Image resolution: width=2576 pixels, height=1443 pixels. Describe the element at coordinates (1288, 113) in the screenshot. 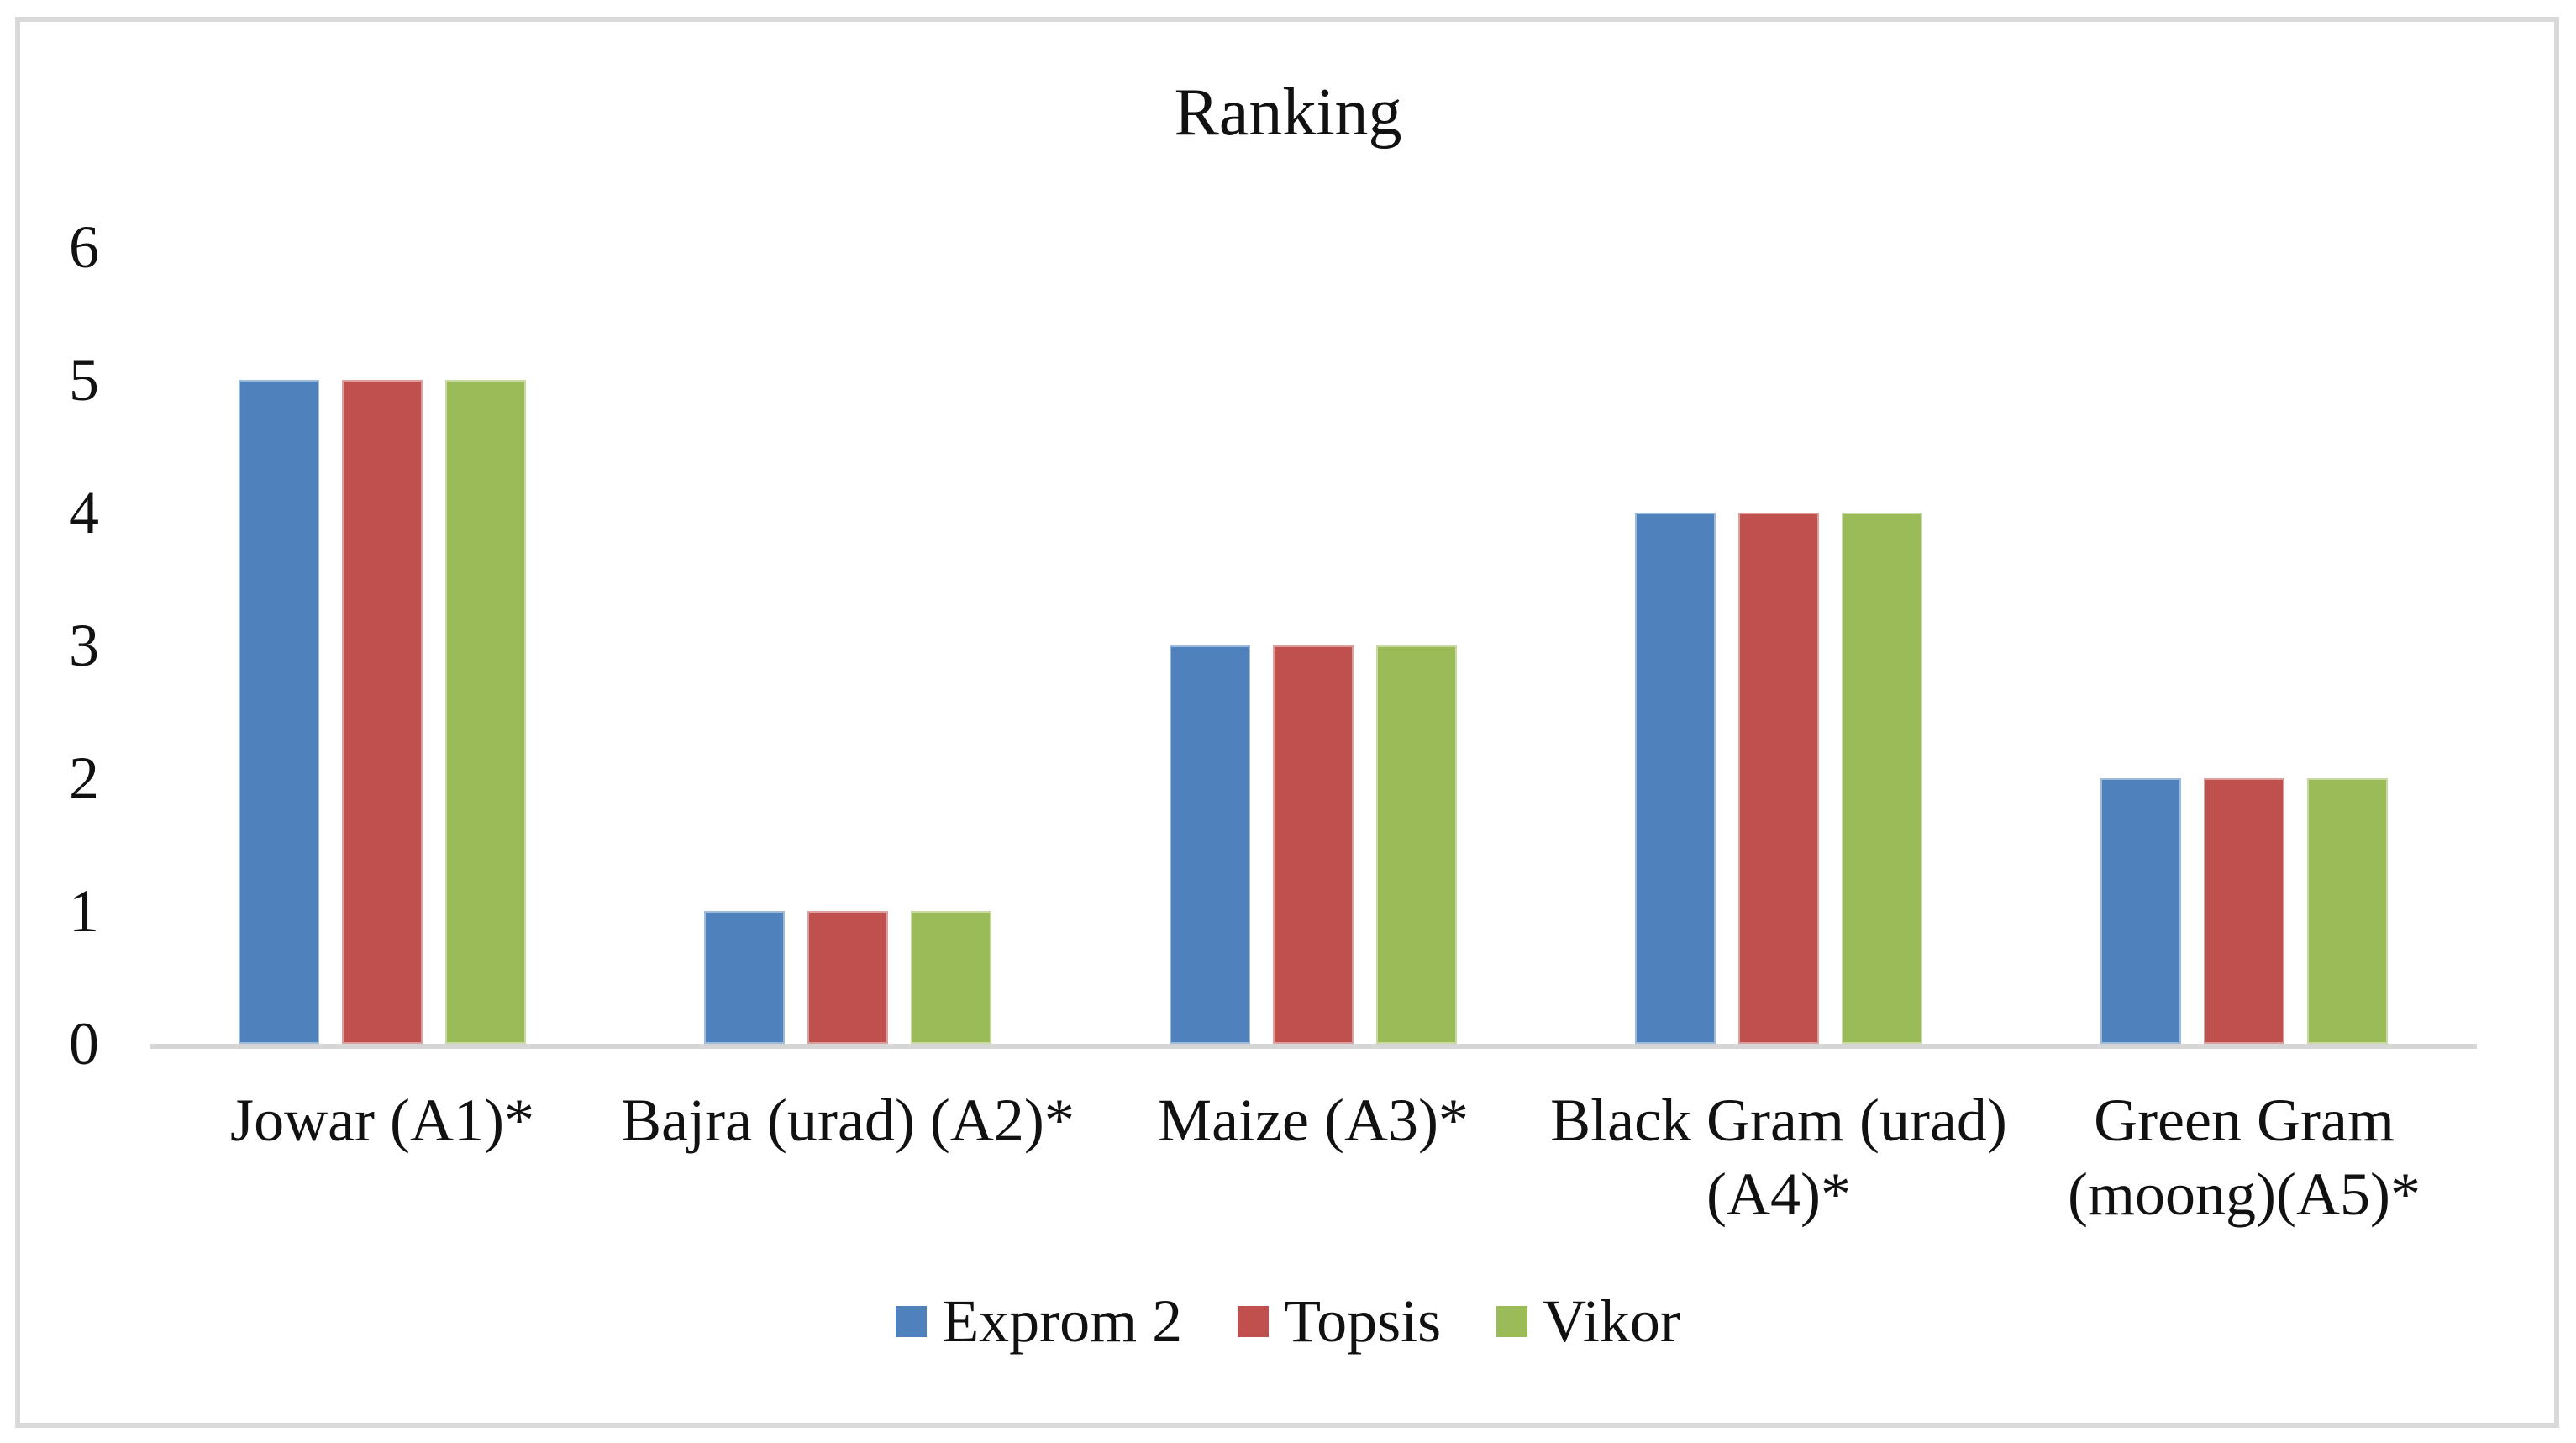

I see `chart-title: Ranking` at that location.